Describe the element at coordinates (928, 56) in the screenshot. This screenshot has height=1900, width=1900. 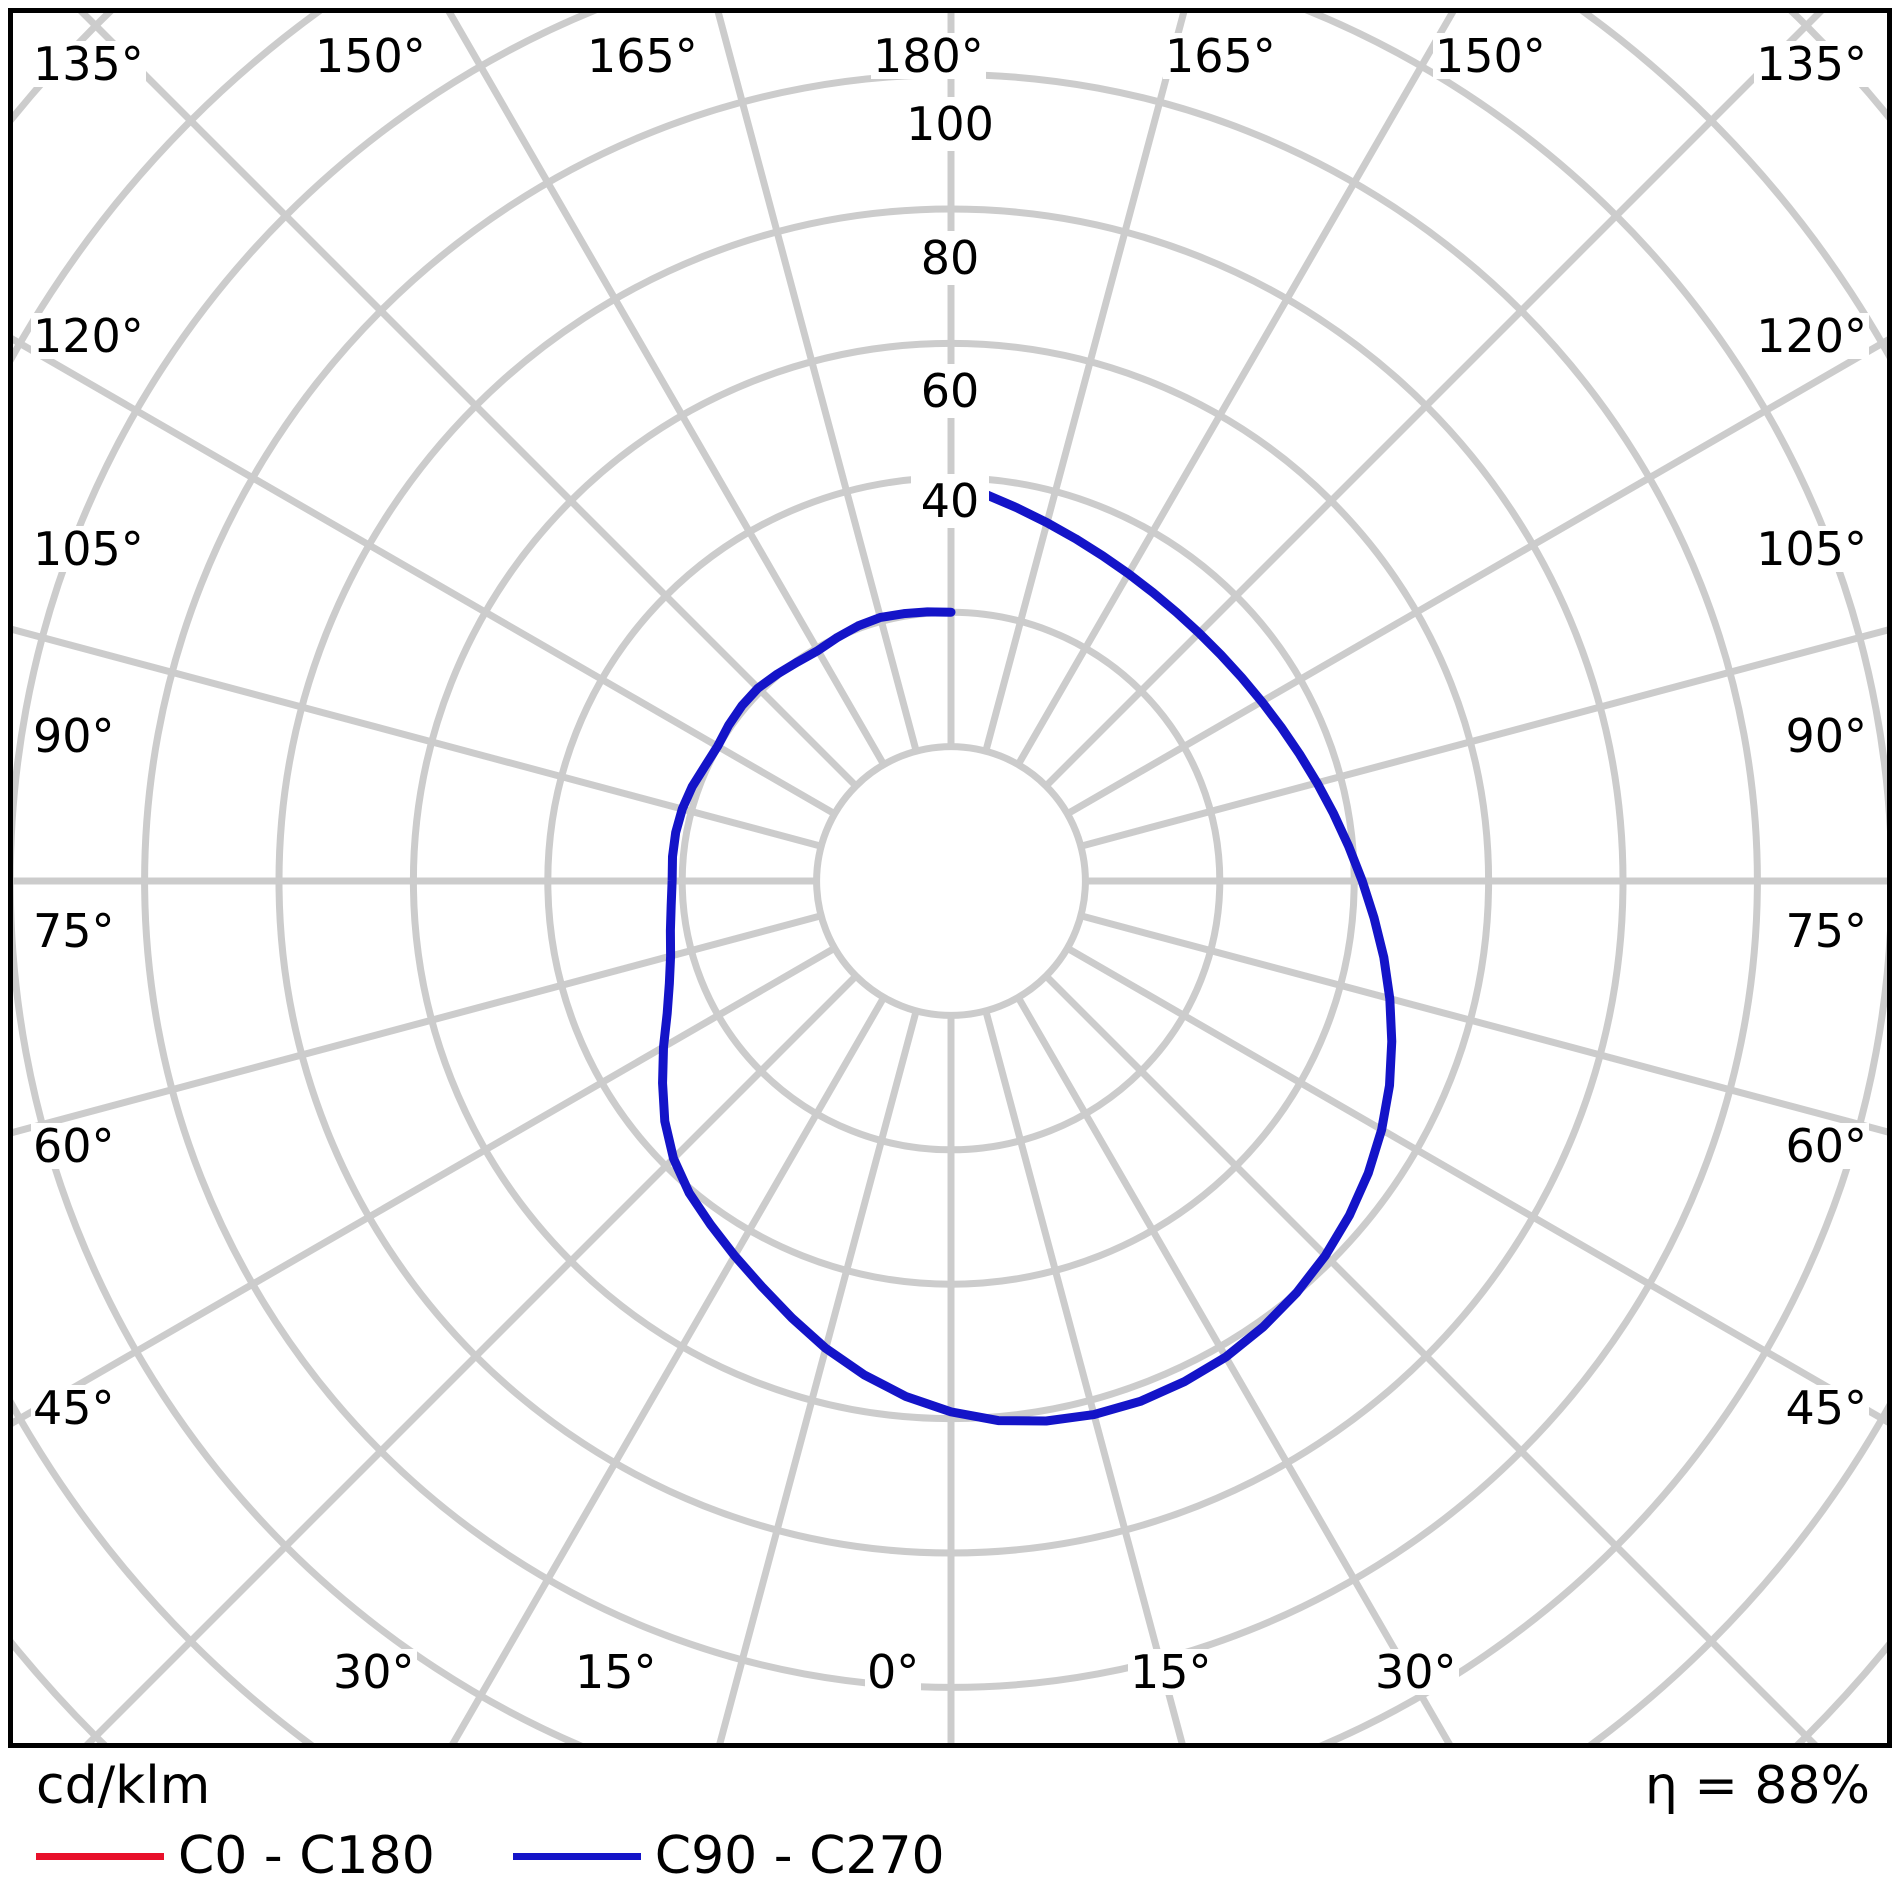
I see `angle-label-top-2: 180°` at that location.